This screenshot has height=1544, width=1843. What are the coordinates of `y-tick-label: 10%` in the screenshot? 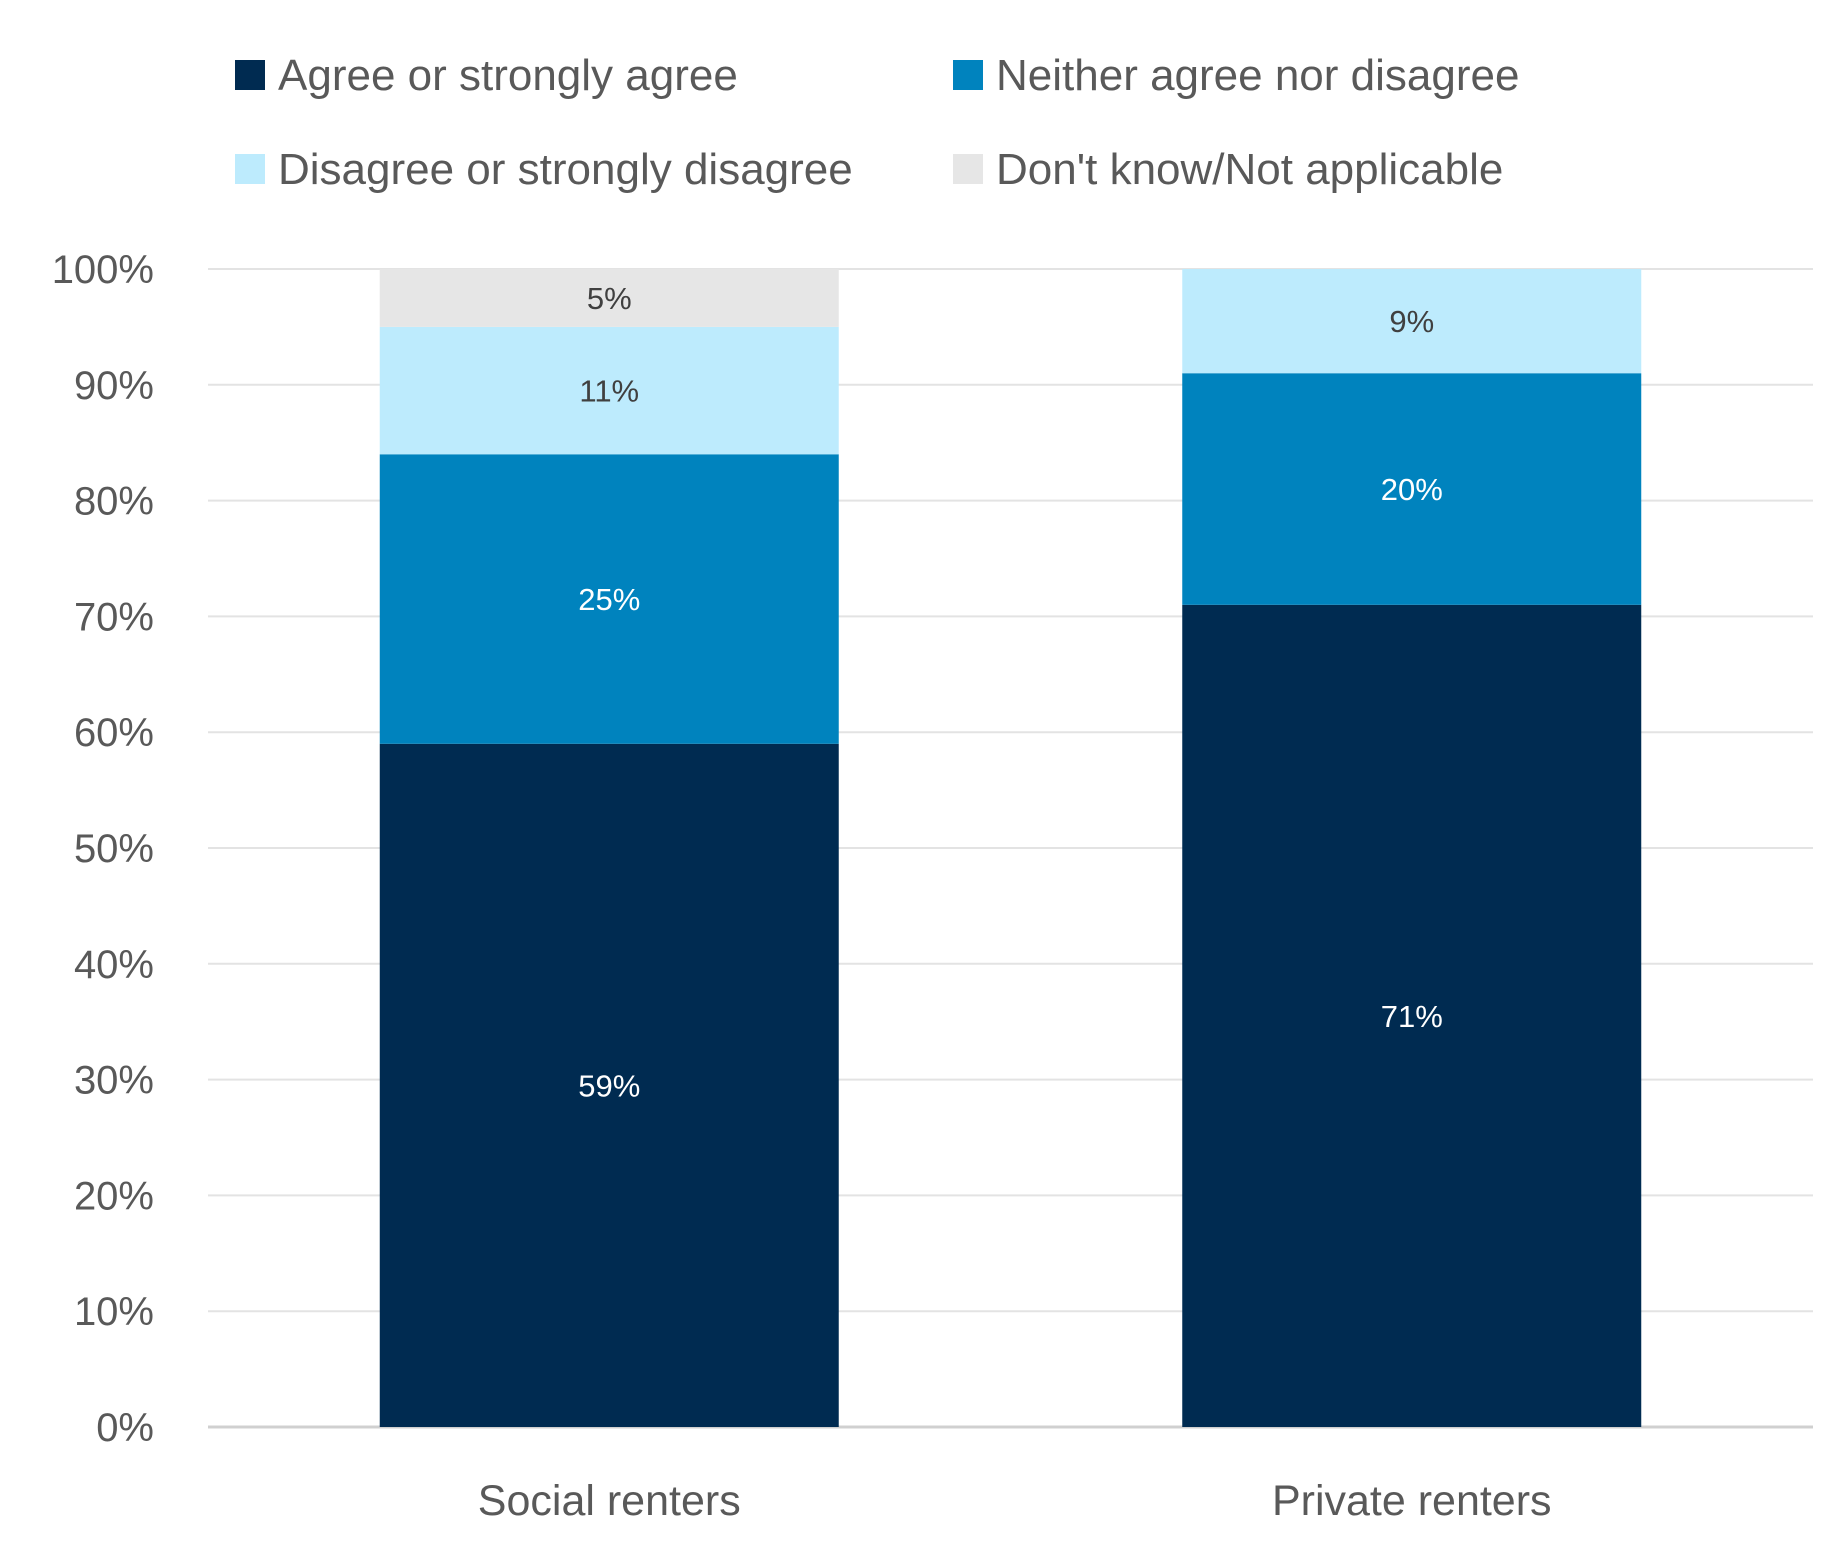 It's located at (114, 1312).